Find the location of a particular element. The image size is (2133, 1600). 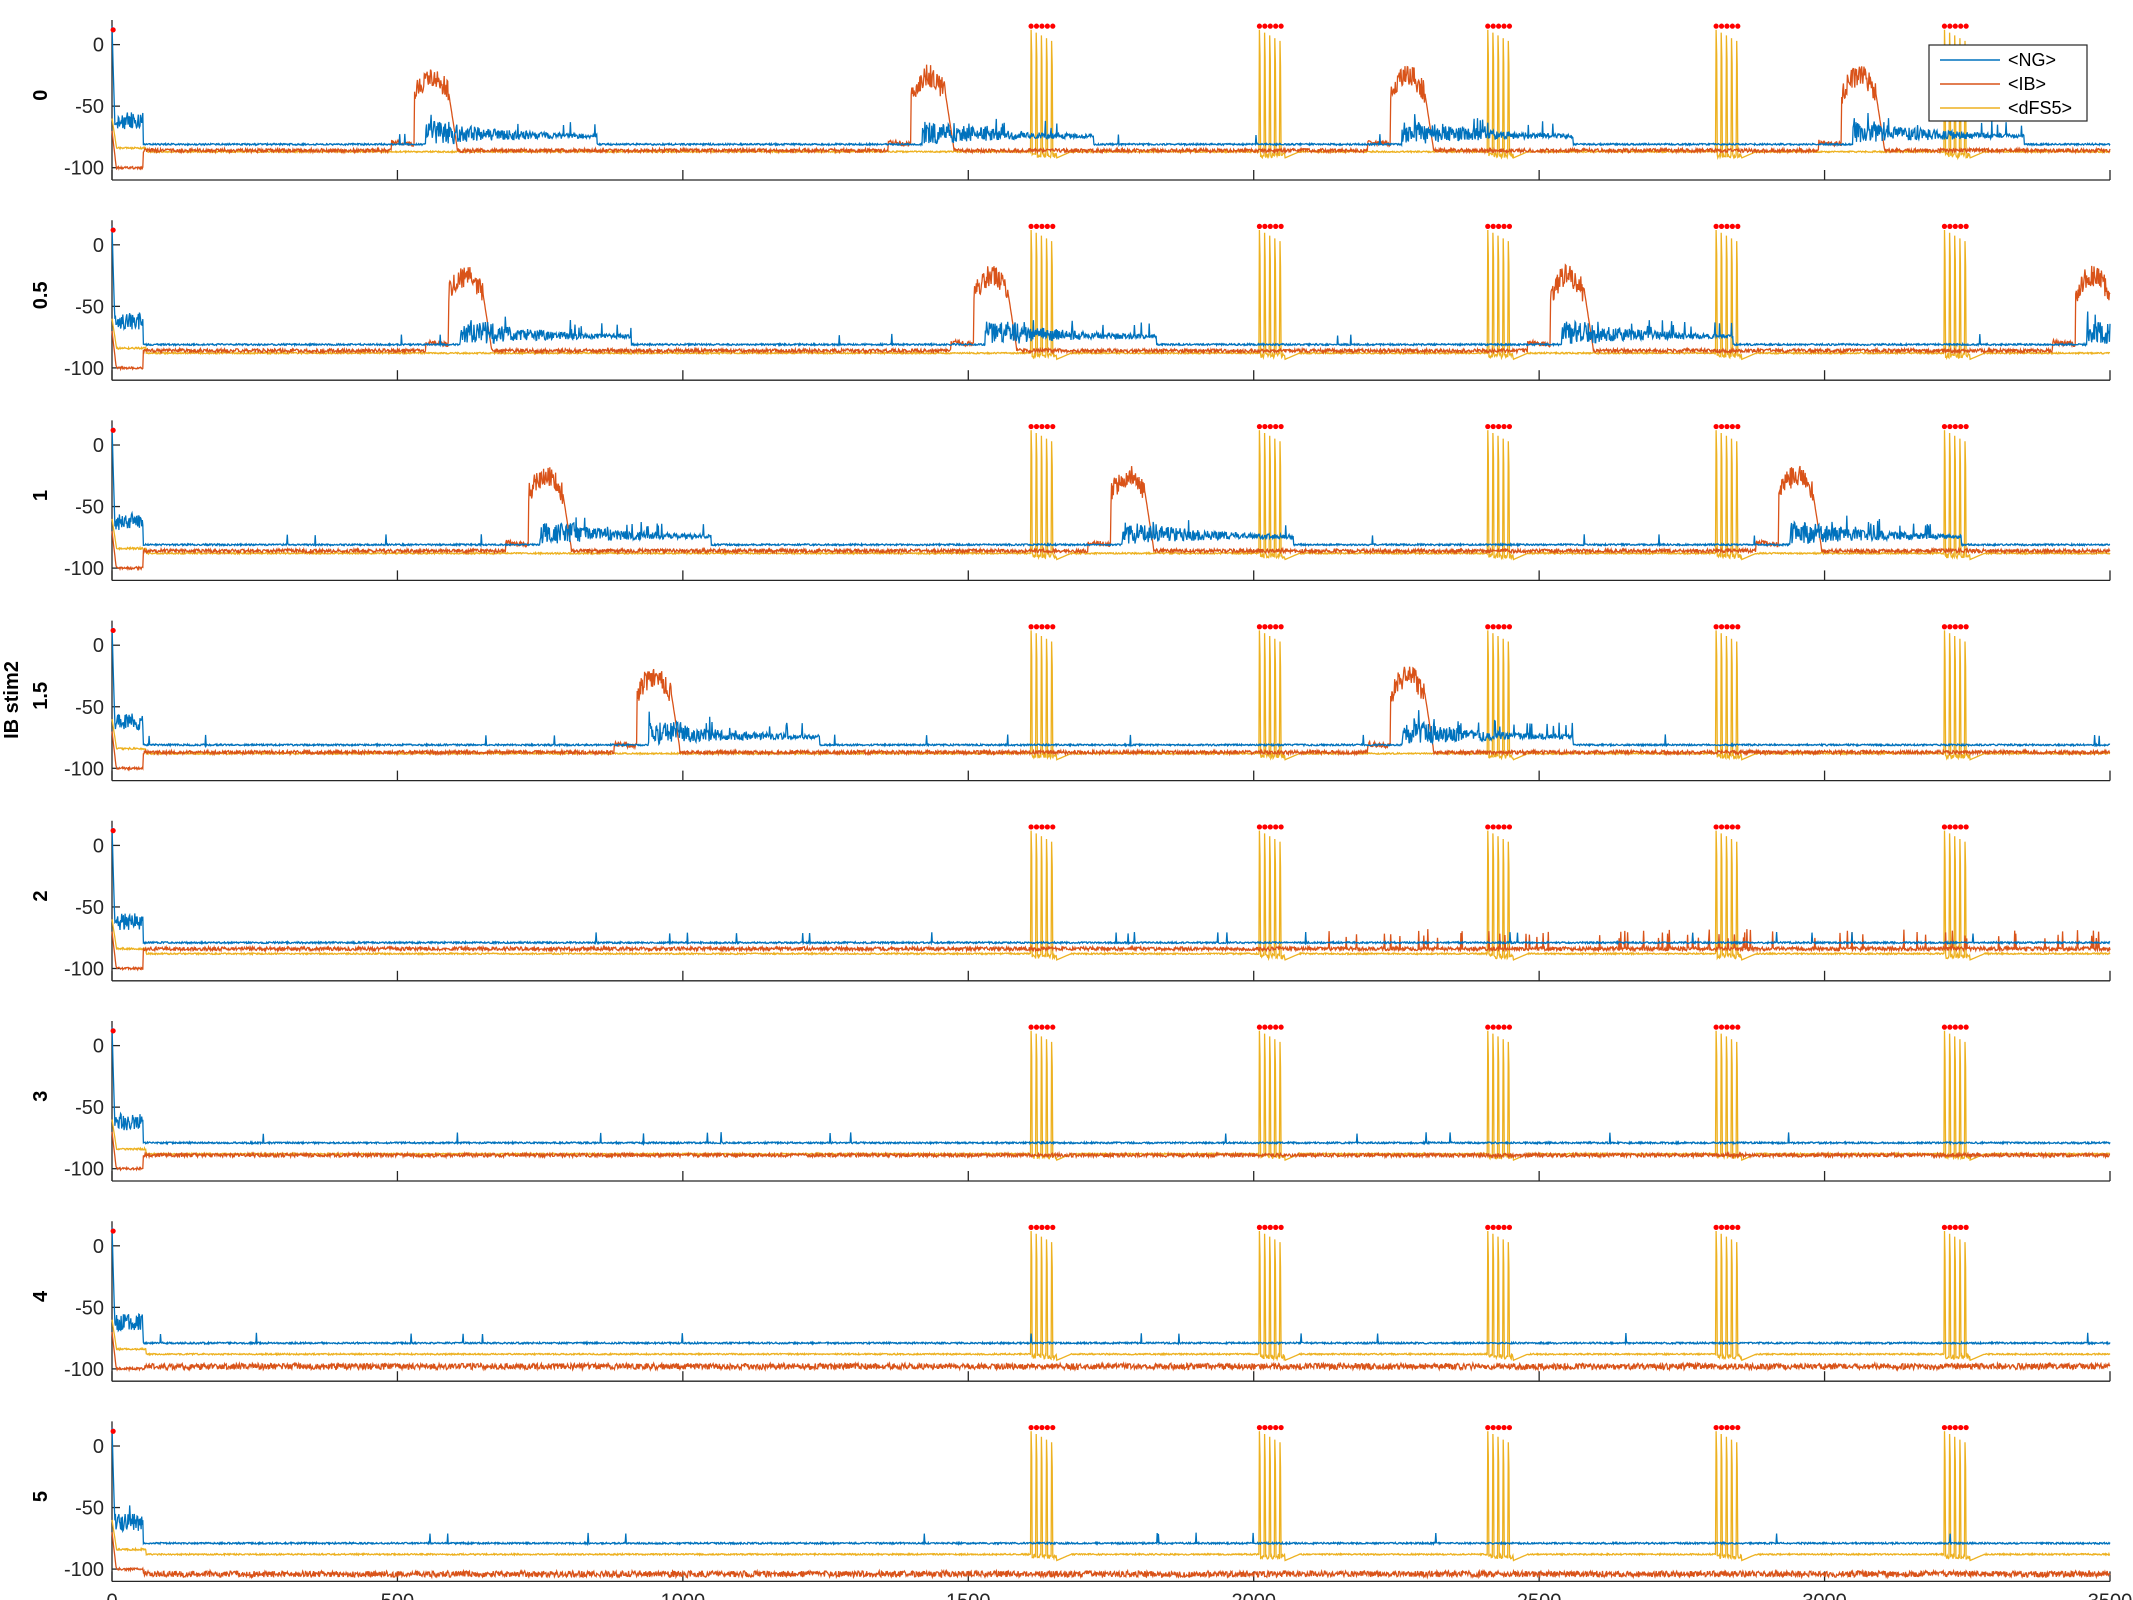

panel-label: 1 is located at coordinates (41, 495).